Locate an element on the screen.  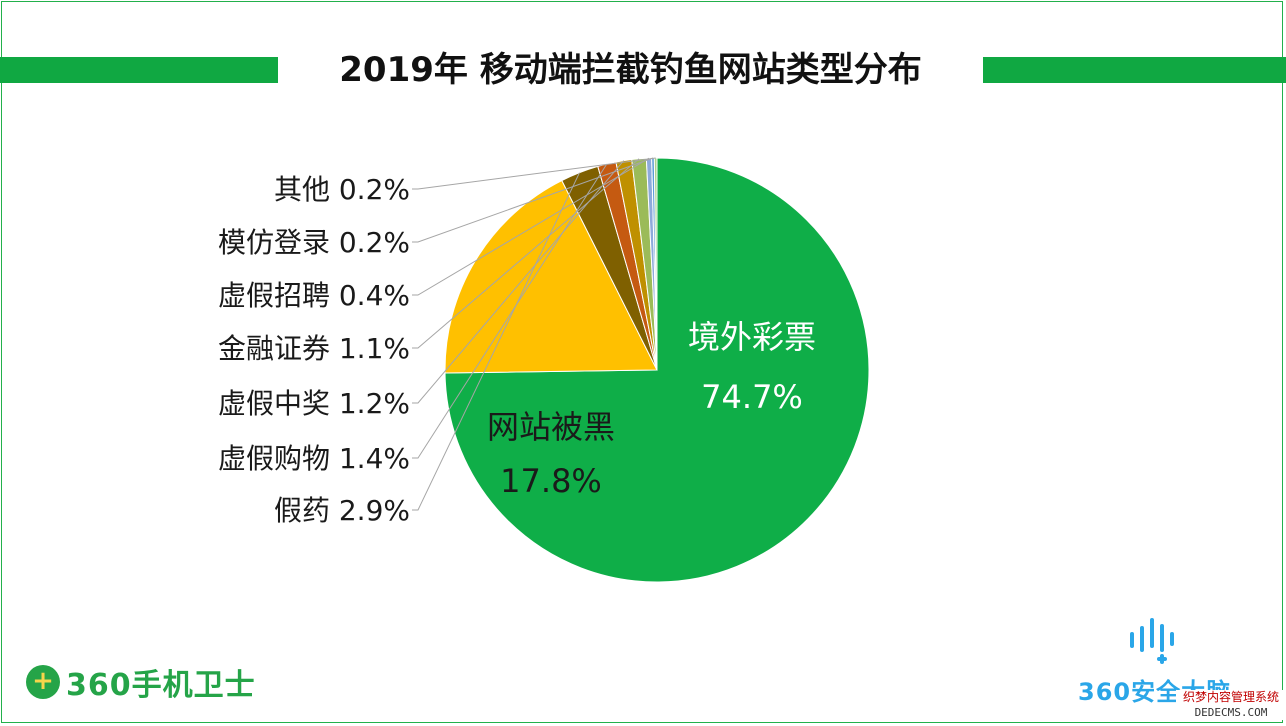
watermark-line2: DEDECMS.COM is located at coordinates (1231, 712).